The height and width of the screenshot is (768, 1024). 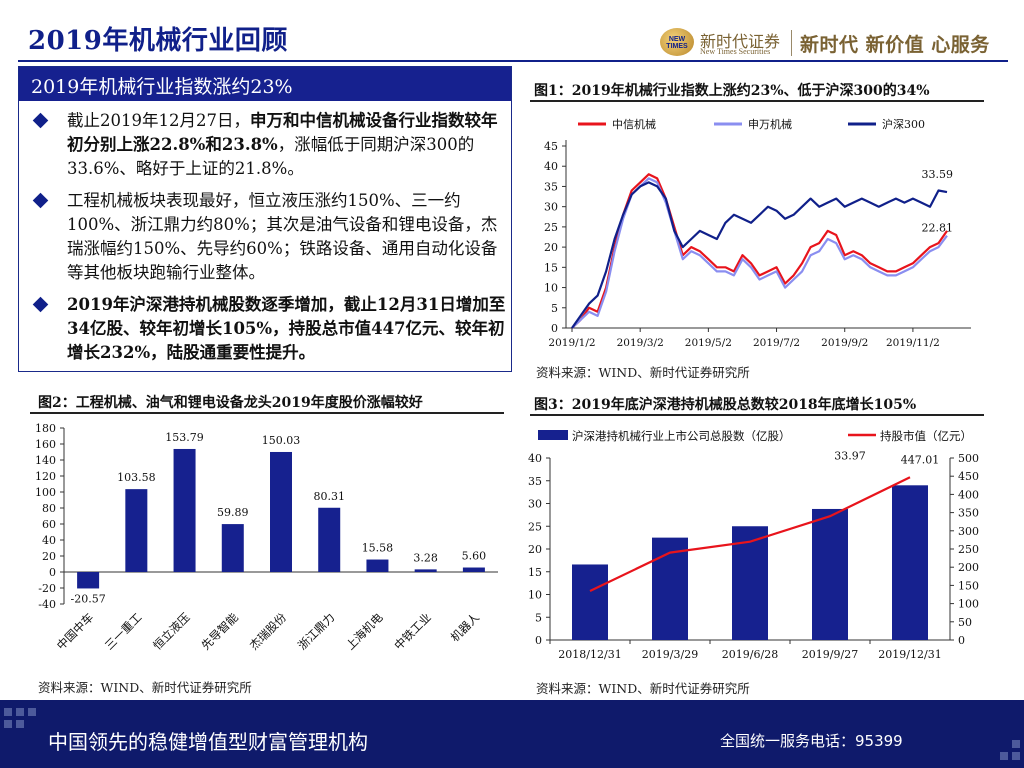 I want to click on bar-value-label: 59.89, so click(x=233, y=512).